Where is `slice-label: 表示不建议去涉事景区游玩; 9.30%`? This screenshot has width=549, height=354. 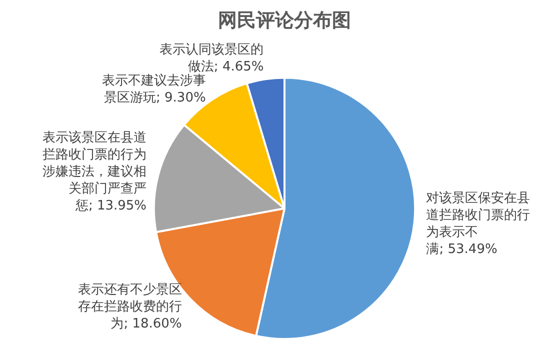
slice-label: 表示不建议去涉事景区游玩; 9.30% is located at coordinates (154, 89).